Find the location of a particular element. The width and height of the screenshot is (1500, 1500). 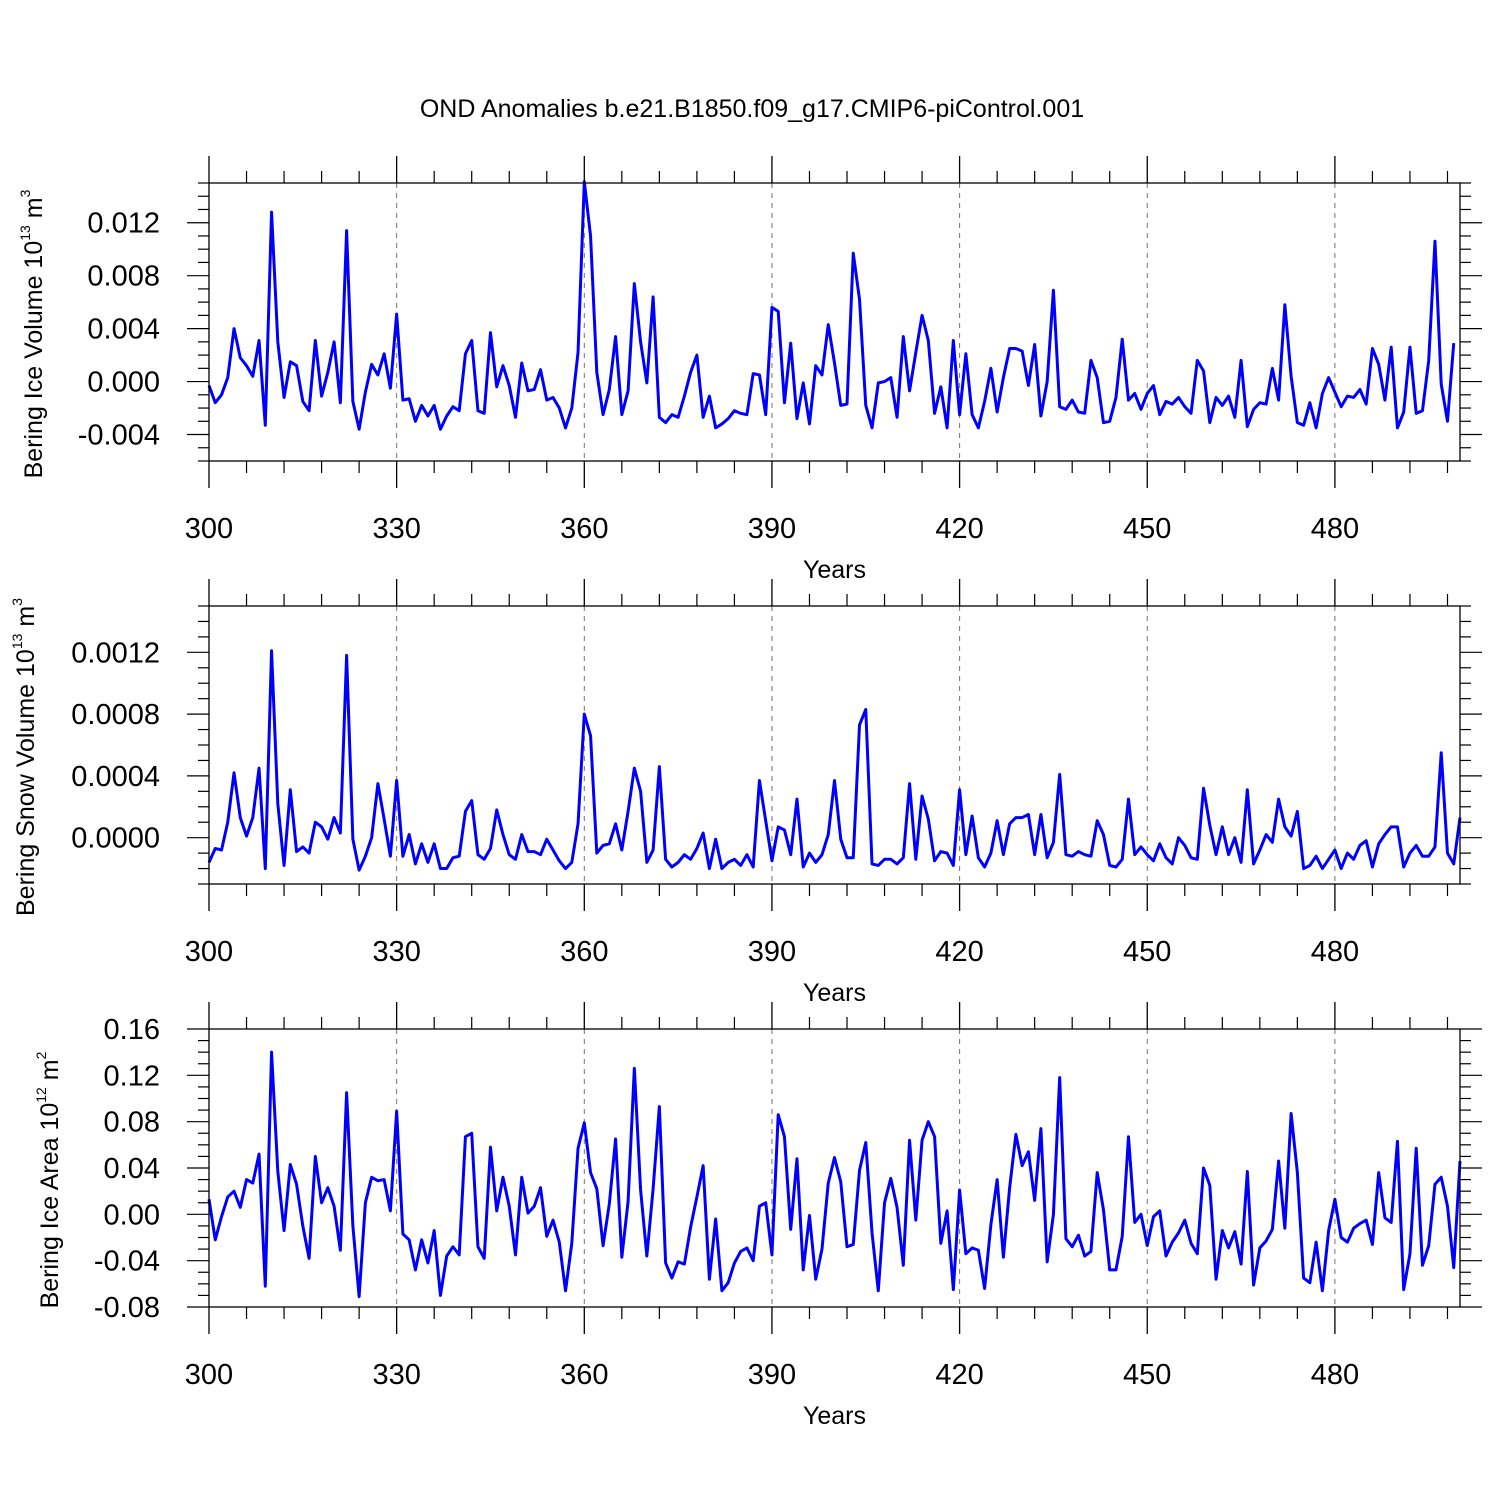

panel-snow-volume-y-axis-title-exponent: 13 is located at coordinates (17, 641).